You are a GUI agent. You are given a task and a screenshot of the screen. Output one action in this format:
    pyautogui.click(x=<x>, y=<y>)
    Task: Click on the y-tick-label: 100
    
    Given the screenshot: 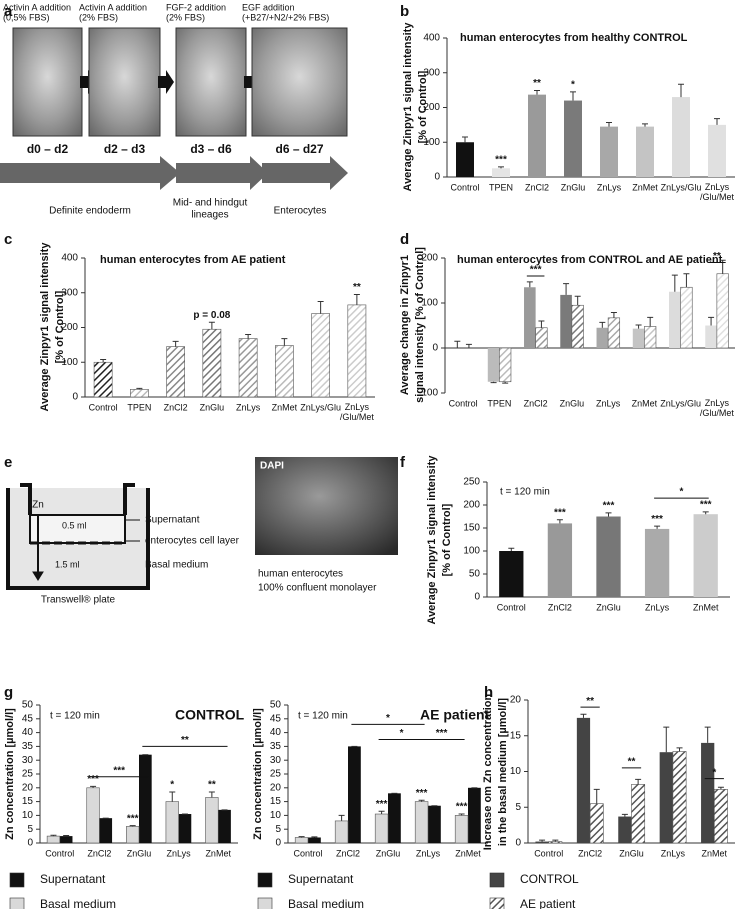 What is the action you would take?
    pyautogui.click(x=431, y=142)
    